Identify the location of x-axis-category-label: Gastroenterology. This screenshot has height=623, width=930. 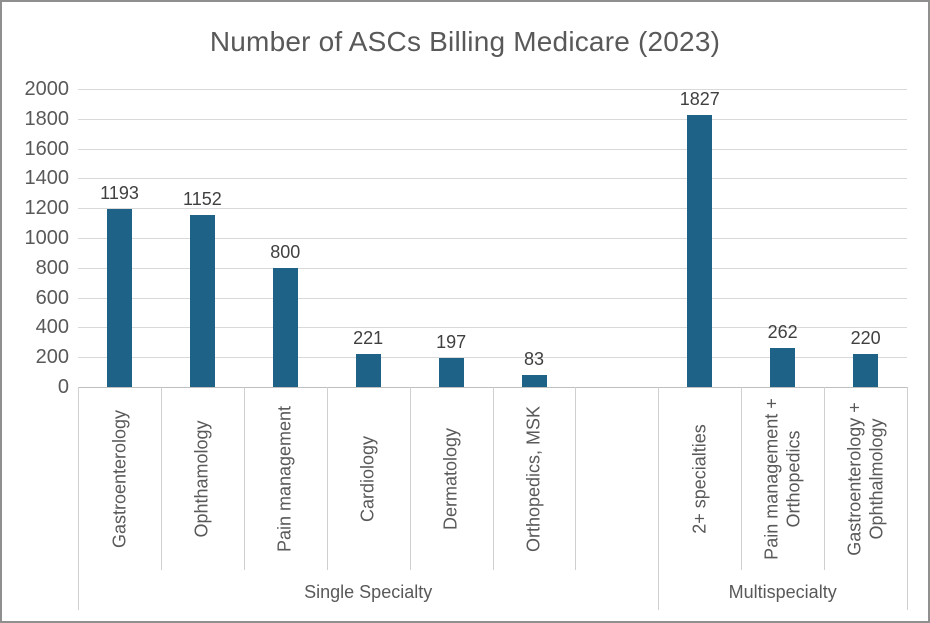
(119, 478).